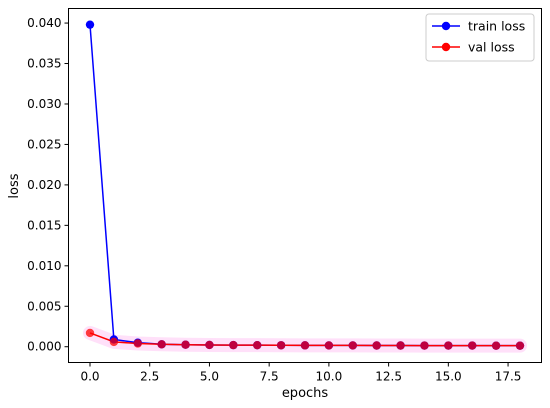 This screenshot has height=408, width=550. I want to click on x-tick-label: 5.0, so click(209, 377).